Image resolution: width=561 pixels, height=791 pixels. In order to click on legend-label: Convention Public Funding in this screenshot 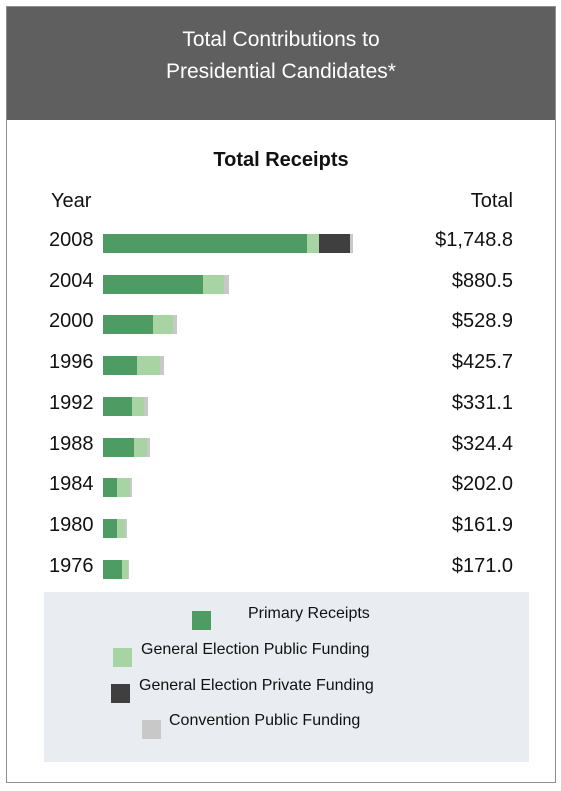, I will do `click(265, 720)`.